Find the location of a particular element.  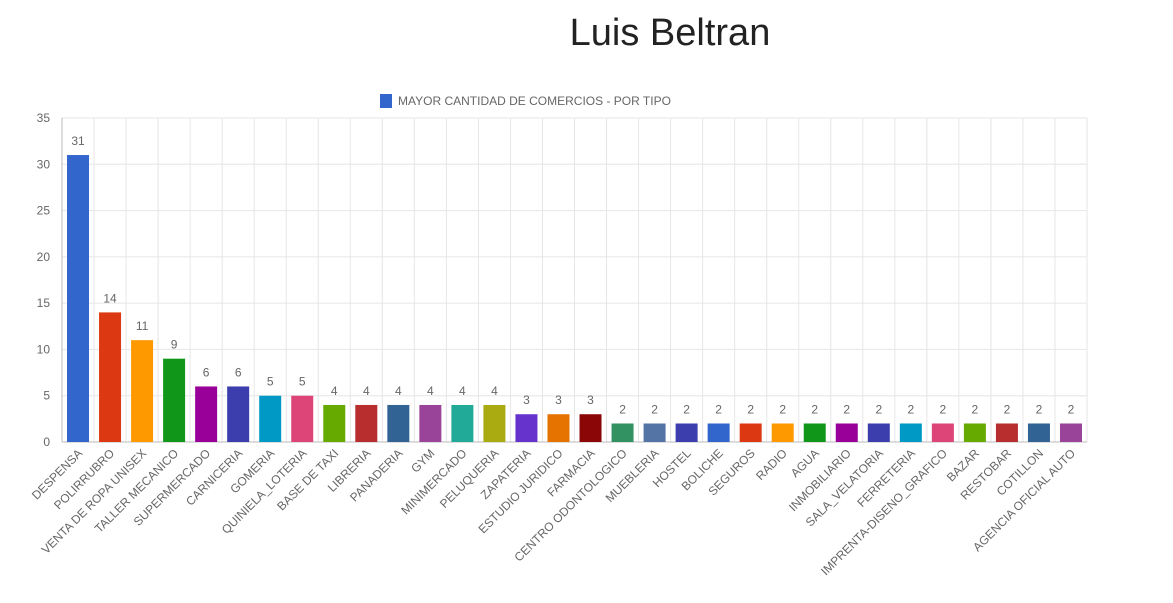

chart-legend: MAYOR CANTIDAD DE COMERCIOS - POR TIPO is located at coordinates (525, 101).